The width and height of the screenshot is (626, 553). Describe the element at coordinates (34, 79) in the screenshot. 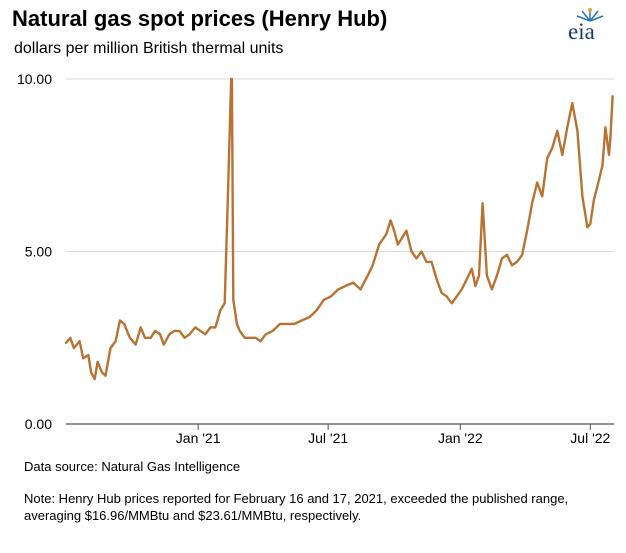

I see `y-tick-label: 10.00` at that location.